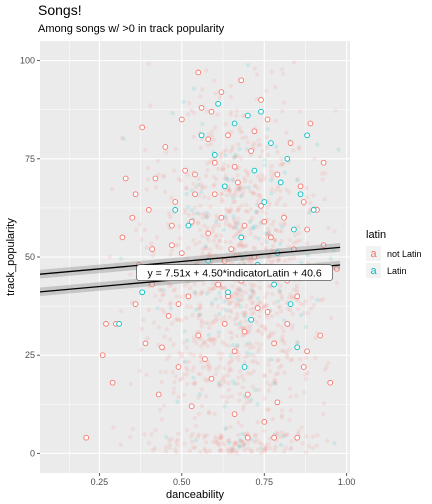  I want to click on y-tick-label: 50, so click(30, 257).